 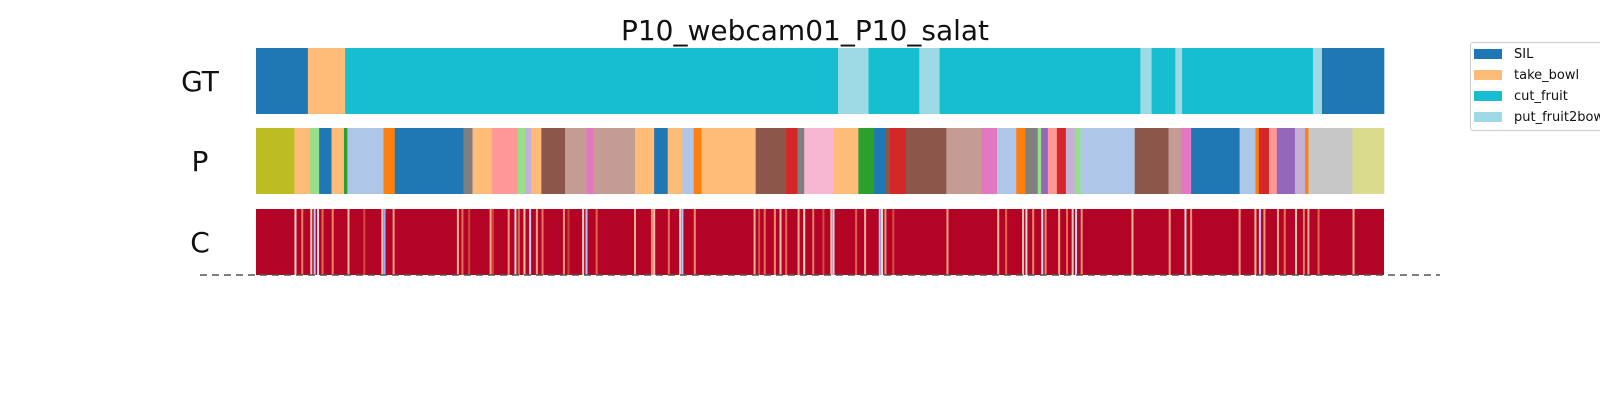 I want to click on legend-item-take-bowl: take_bowl, so click(x=1526, y=75).